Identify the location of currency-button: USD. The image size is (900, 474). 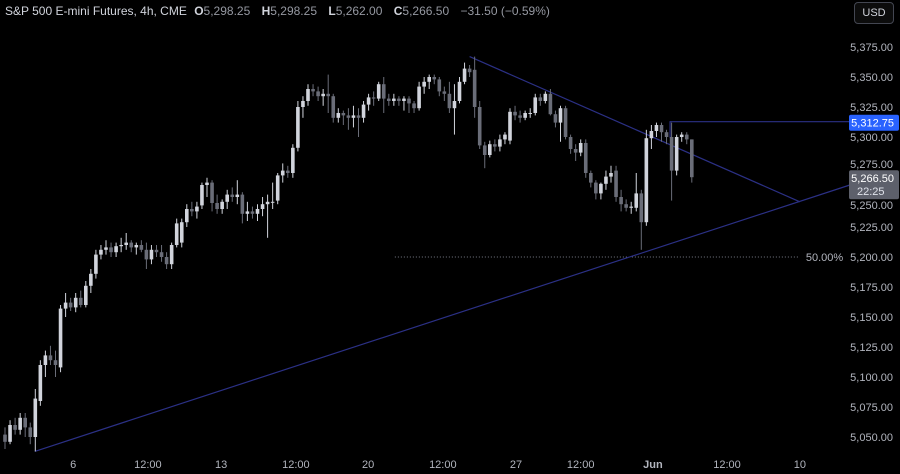
(874, 13).